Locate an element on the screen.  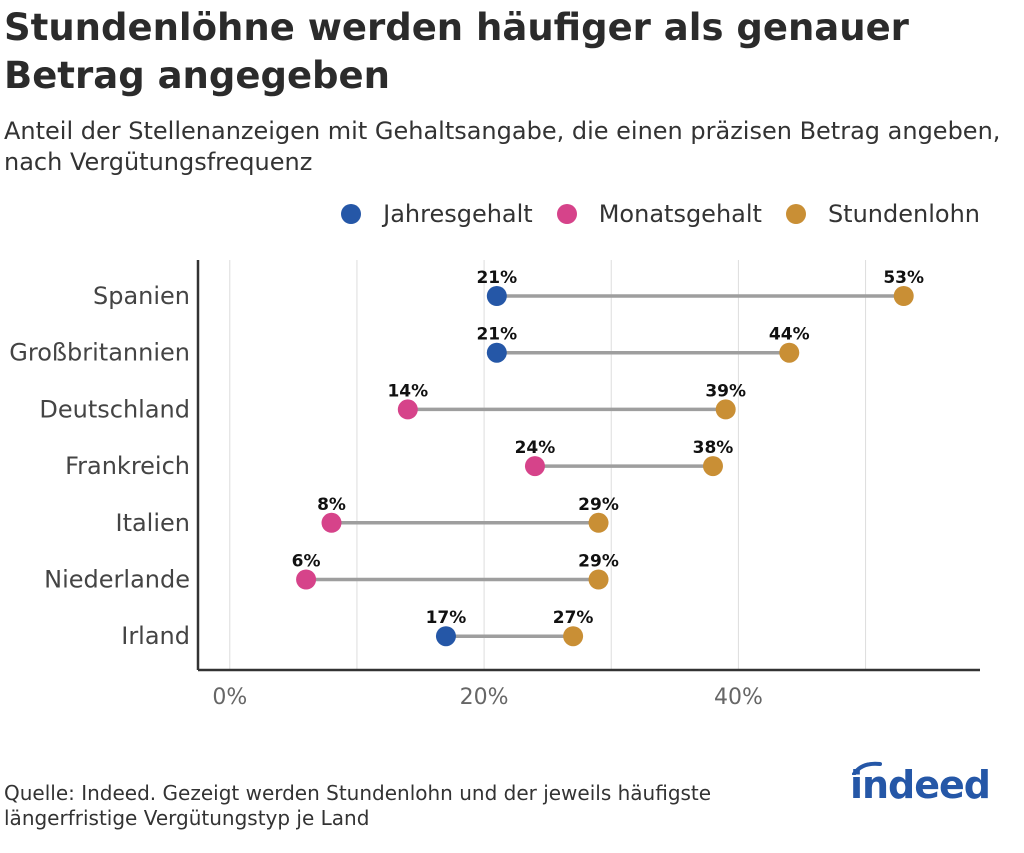
legend-label-stundenlohn: Stundenlohn is located at coordinates (903, 214).